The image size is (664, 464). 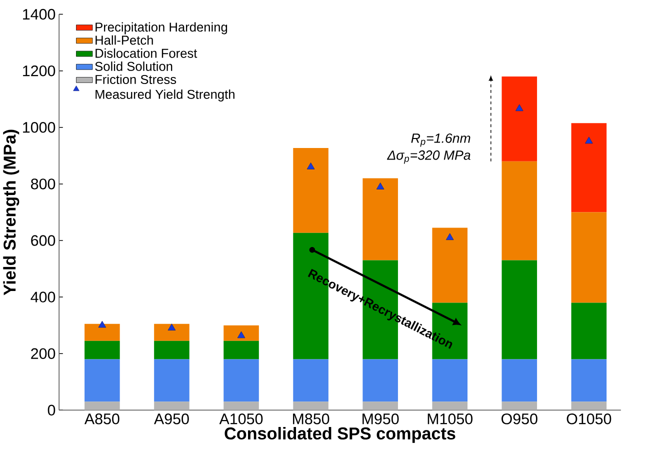 What do you see at coordinates (340, 435) in the screenshot?
I see `x-axis-title: Consolidated SPS compacts` at bounding box center [340, 435].